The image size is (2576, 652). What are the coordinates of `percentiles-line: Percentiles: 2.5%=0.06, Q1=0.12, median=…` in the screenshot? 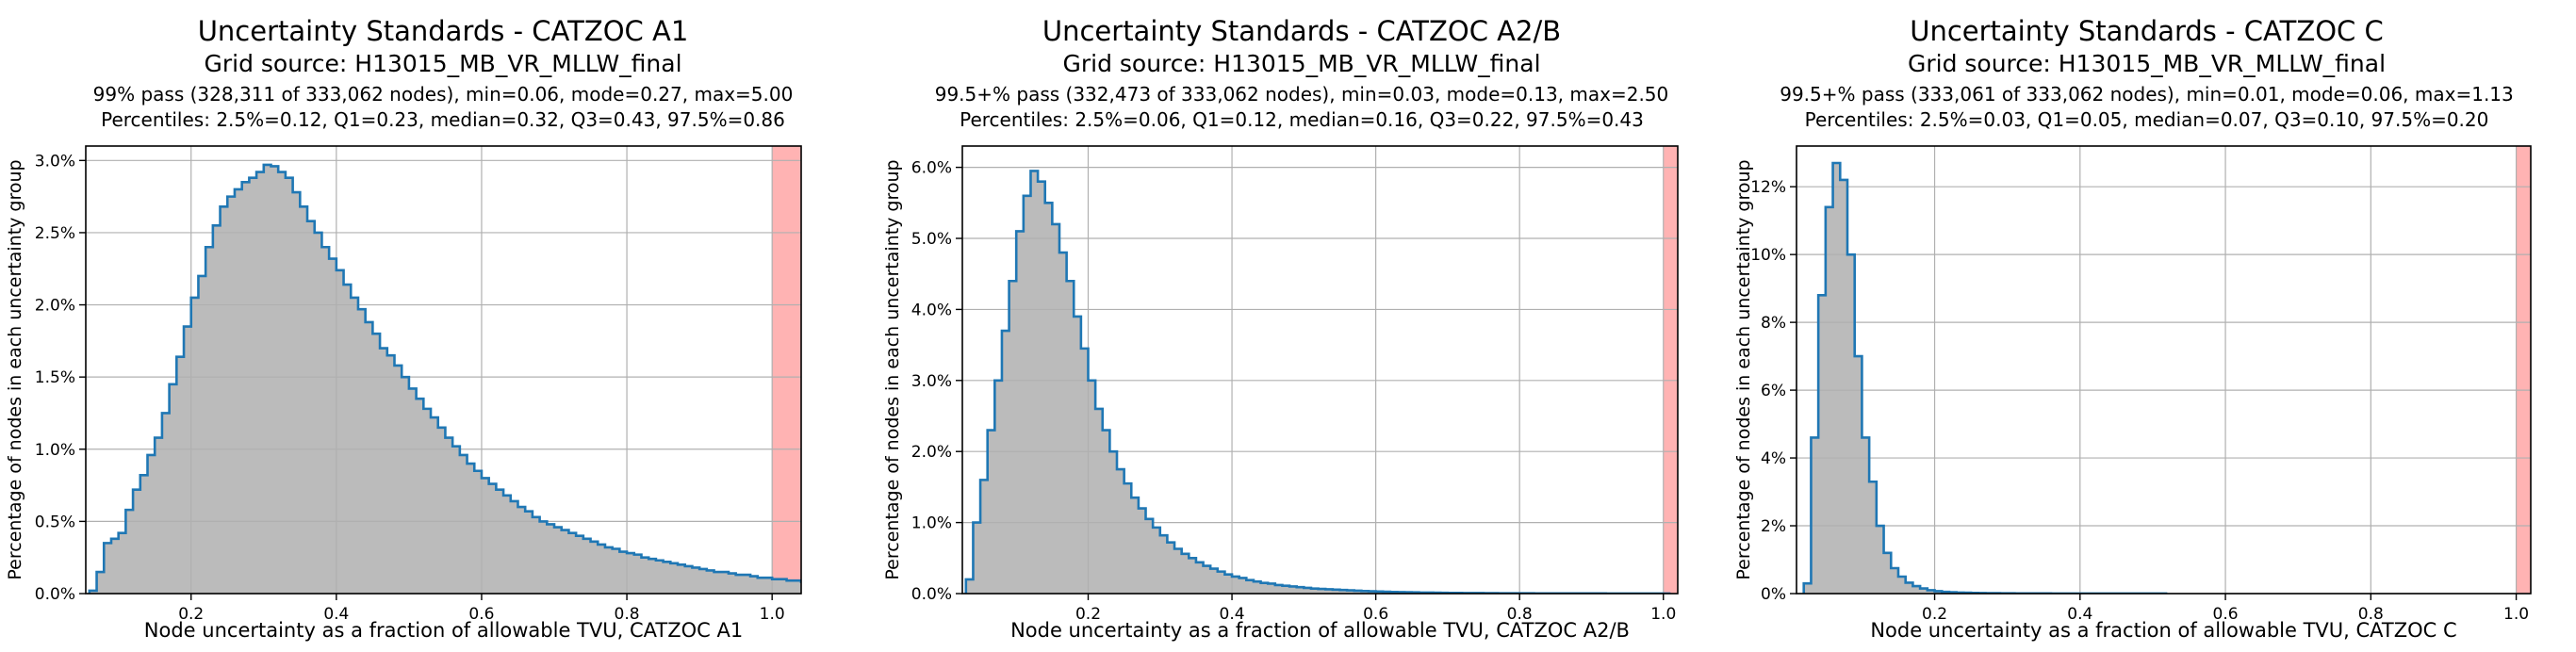 It's located at (1302, 120).